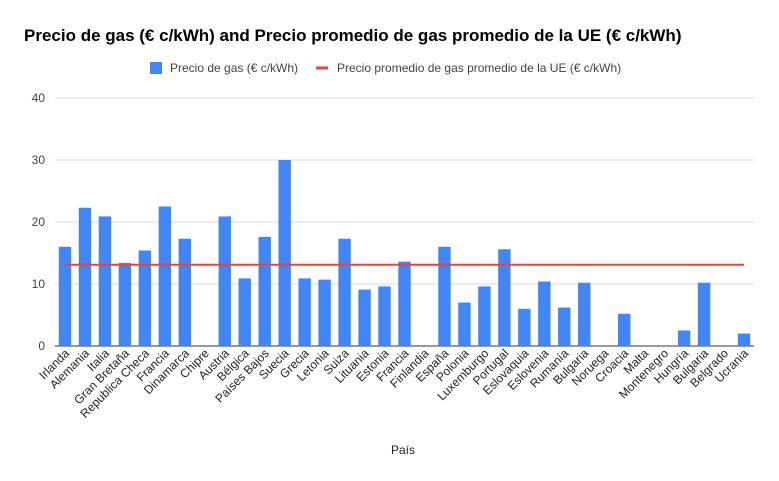 The image size is (779, 481). I want to click on y-tick-label: 10, so click(39, 284).